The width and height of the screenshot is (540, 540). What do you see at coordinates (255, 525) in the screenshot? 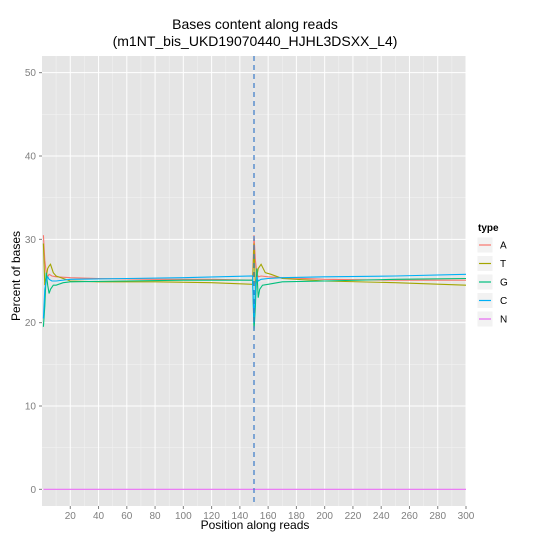
I see `x-axis-title: Position along reads` at bounding box center [255, 525].